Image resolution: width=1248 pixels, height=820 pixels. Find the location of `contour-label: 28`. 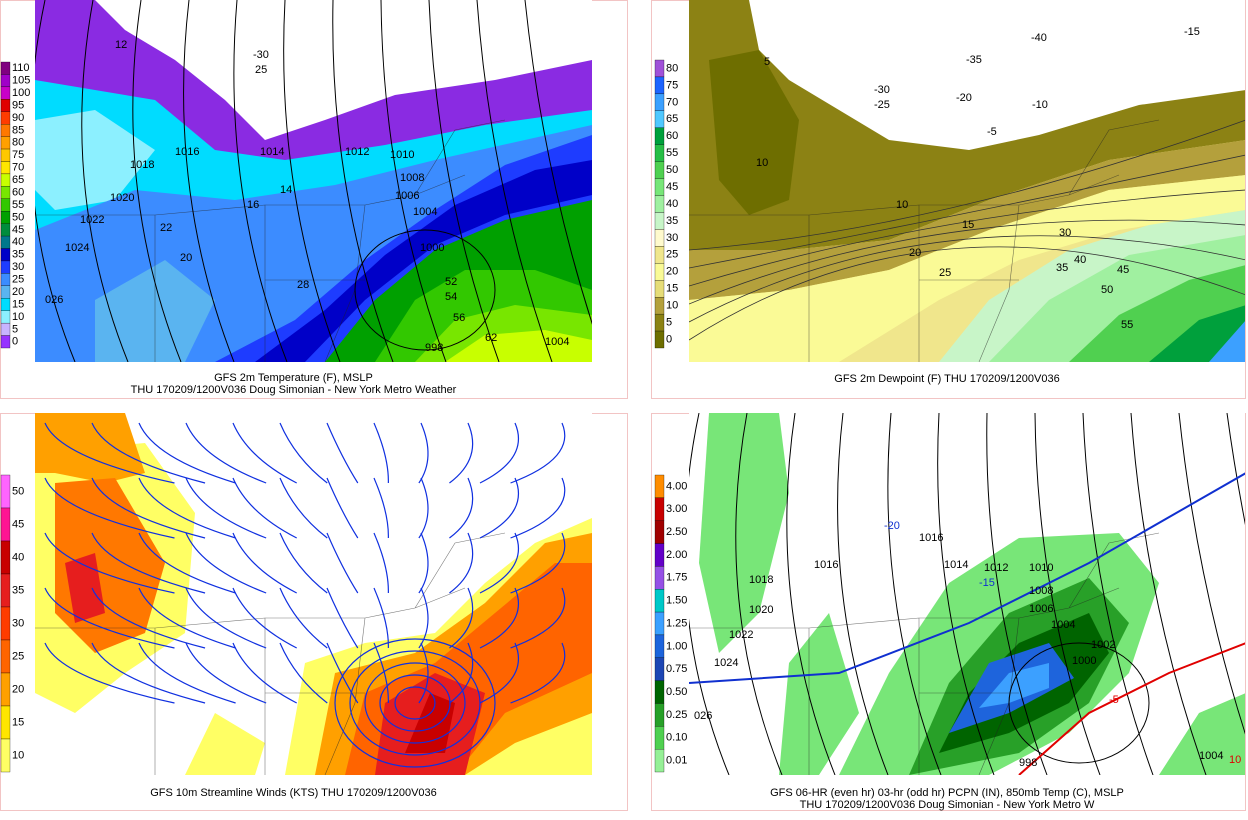

contour-label: 28 is located at coordinates (303, 285).